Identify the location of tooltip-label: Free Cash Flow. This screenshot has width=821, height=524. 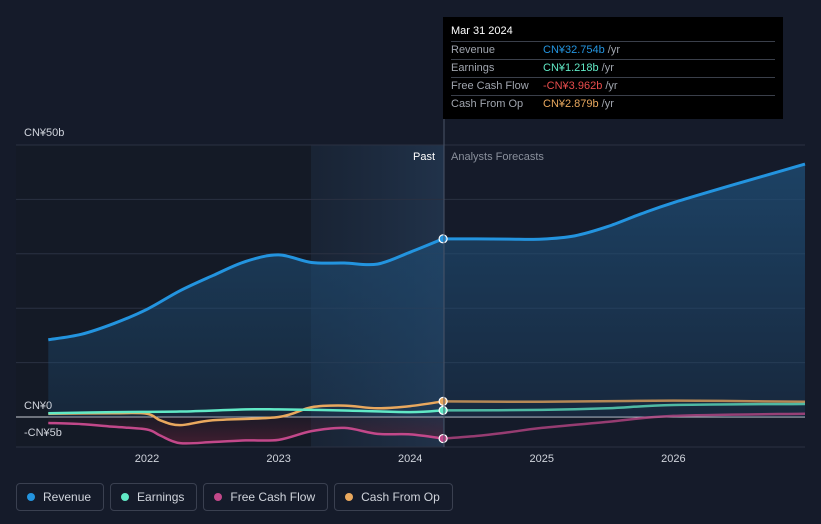
(490, 86).